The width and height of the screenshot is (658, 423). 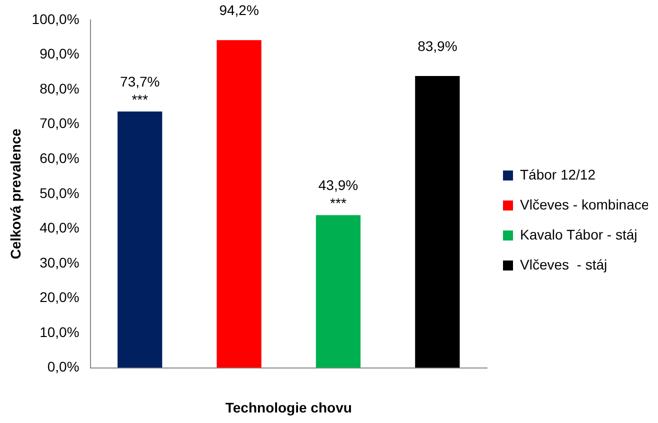 What do you see at coordinates (60, 88) in the screenshot?
I see `y-tick-label: 80,0%` at bounding box center [60, 88].